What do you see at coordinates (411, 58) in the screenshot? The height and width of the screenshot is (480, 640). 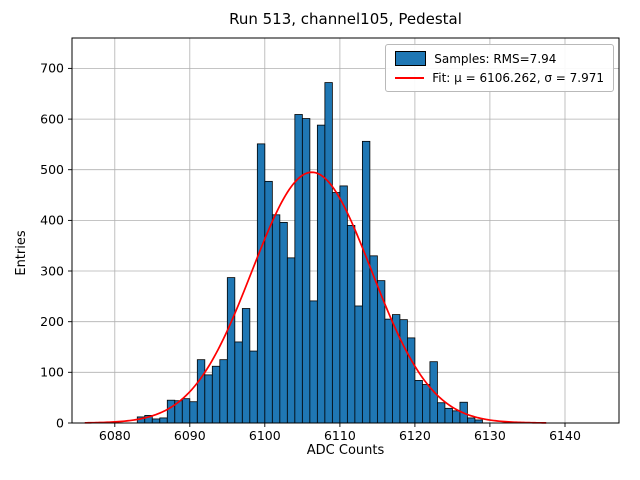 I see `legend-samples-swatch` at bounding box center [411, 58].